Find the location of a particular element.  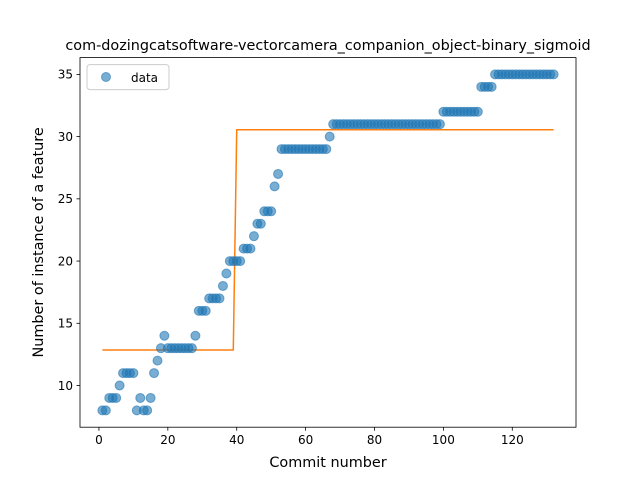

x-tick-label: 20 is located at coordinates (167, 440).